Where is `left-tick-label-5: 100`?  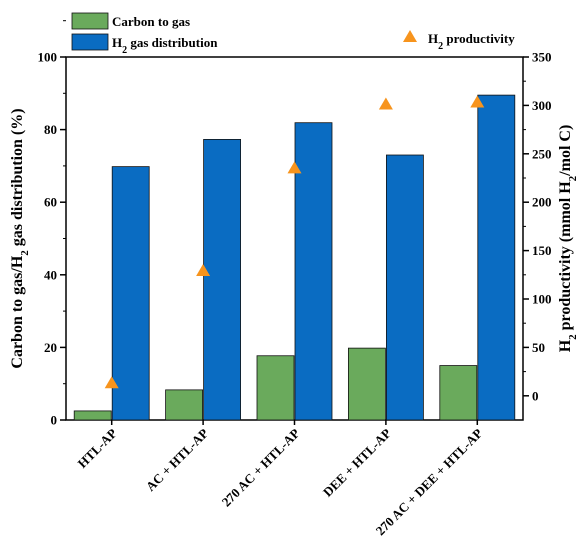 left-tick-label-5: 100 is located at coordinates (48, 57).